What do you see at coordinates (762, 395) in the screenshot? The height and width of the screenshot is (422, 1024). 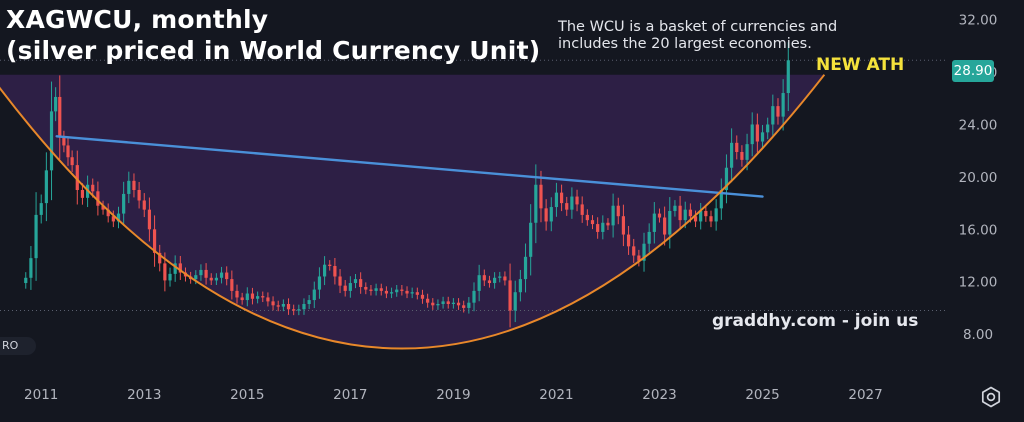 I see `x-tick-label: 2025` at bounding box center [762, 395].